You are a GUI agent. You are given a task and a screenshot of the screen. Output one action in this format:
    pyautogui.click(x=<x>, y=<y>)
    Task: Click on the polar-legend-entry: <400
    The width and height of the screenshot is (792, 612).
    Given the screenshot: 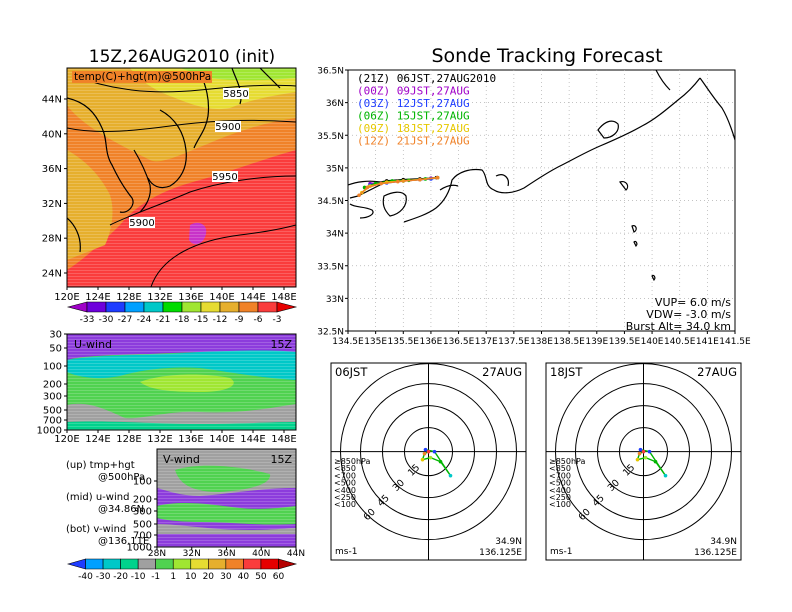 What is the action you would take?
    pyautogui.click(x=560, y=490)
    